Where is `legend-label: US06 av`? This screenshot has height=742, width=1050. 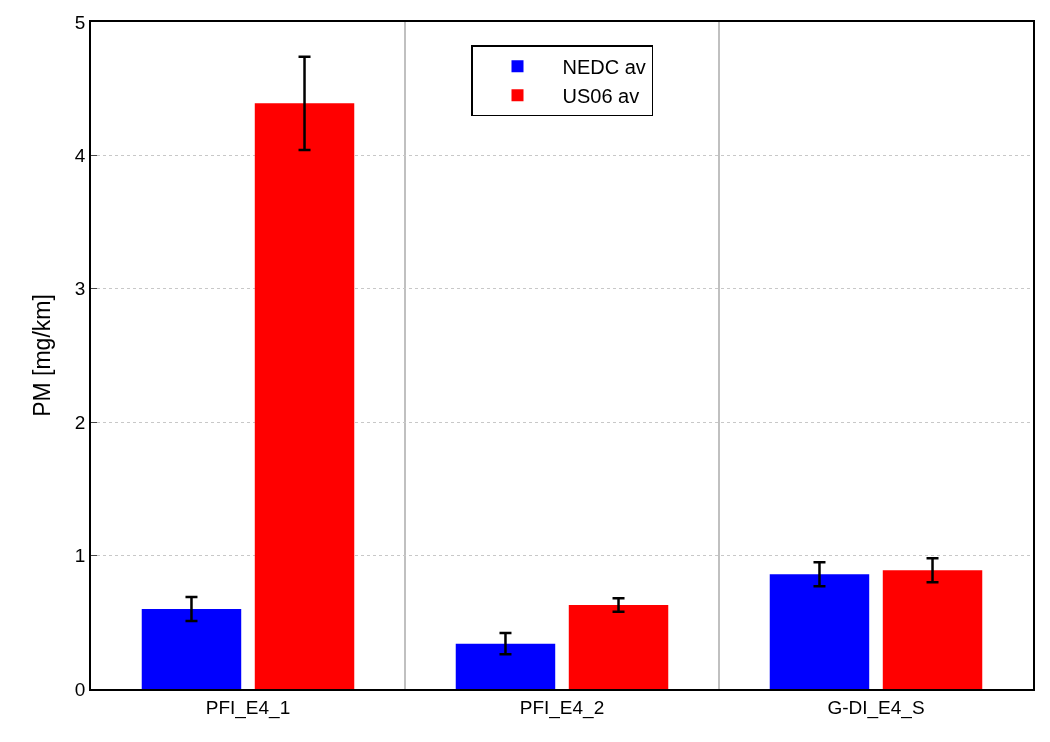
legend-label: US06 av is located at coordinates (601, 96).